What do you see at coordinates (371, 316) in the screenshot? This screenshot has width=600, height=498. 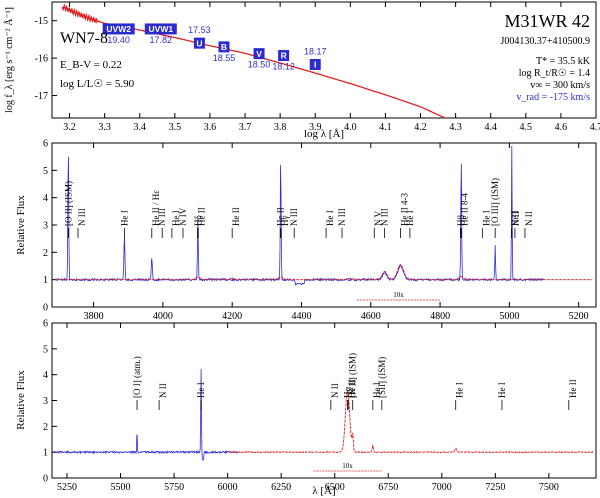 I see `blue-xtick-label: 4600` at bounding box center [371, 316].